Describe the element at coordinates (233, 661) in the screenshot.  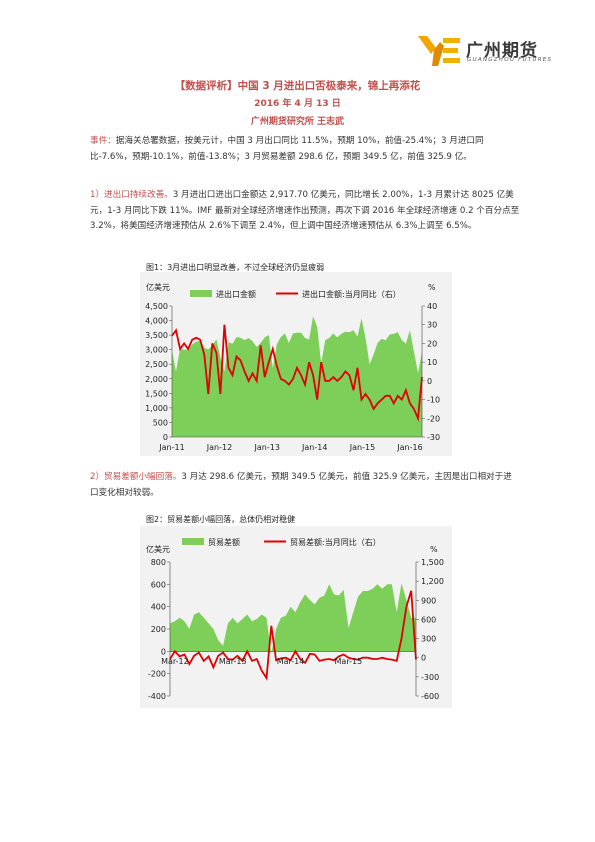
I see `x-tick-label: Mar-13` at that location.